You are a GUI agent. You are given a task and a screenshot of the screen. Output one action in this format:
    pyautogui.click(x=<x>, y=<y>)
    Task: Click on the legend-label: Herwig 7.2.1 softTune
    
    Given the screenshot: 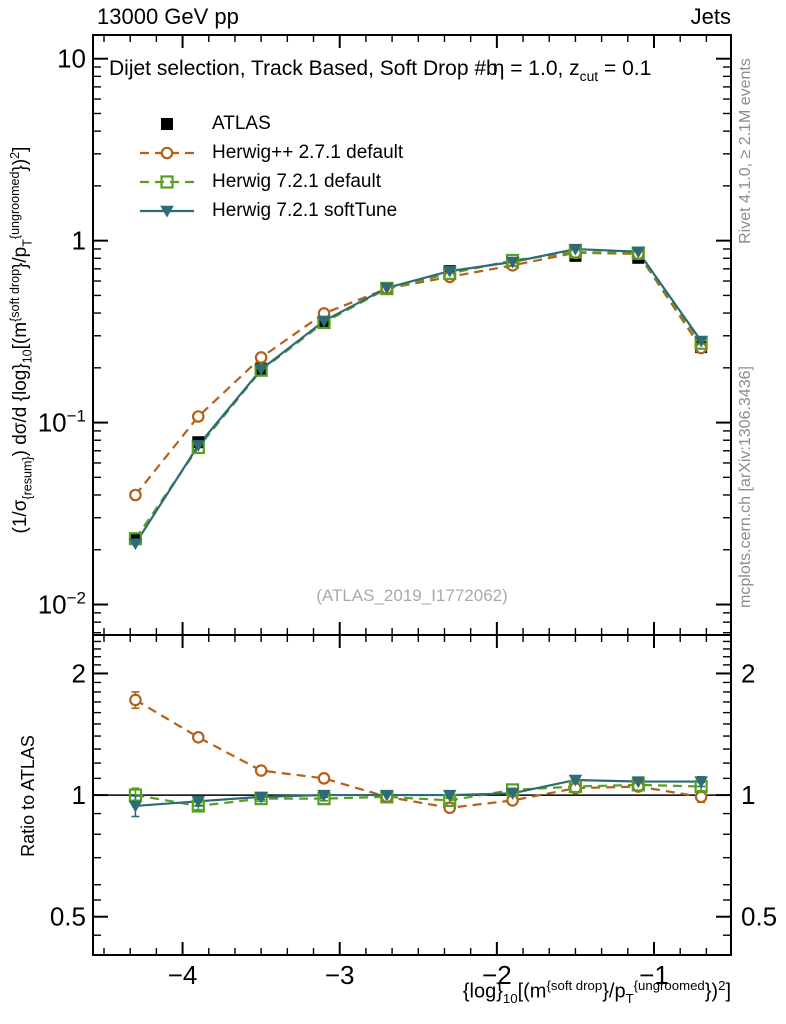 What is the action you would take?
    pyautogui.click(x=305, y=210)
    